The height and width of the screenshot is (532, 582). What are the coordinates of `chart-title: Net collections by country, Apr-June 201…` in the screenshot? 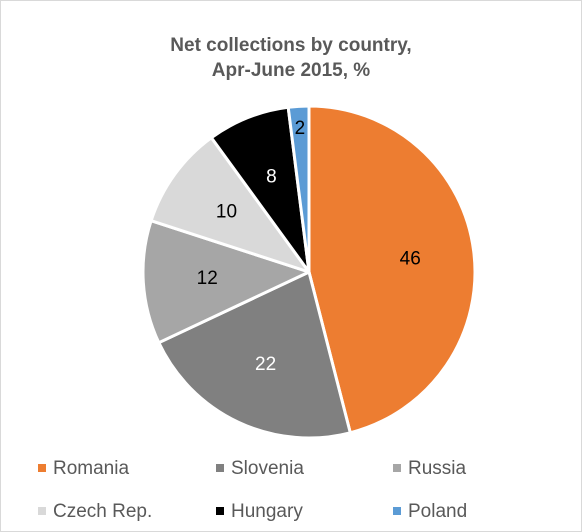 It's located at (291, 58).